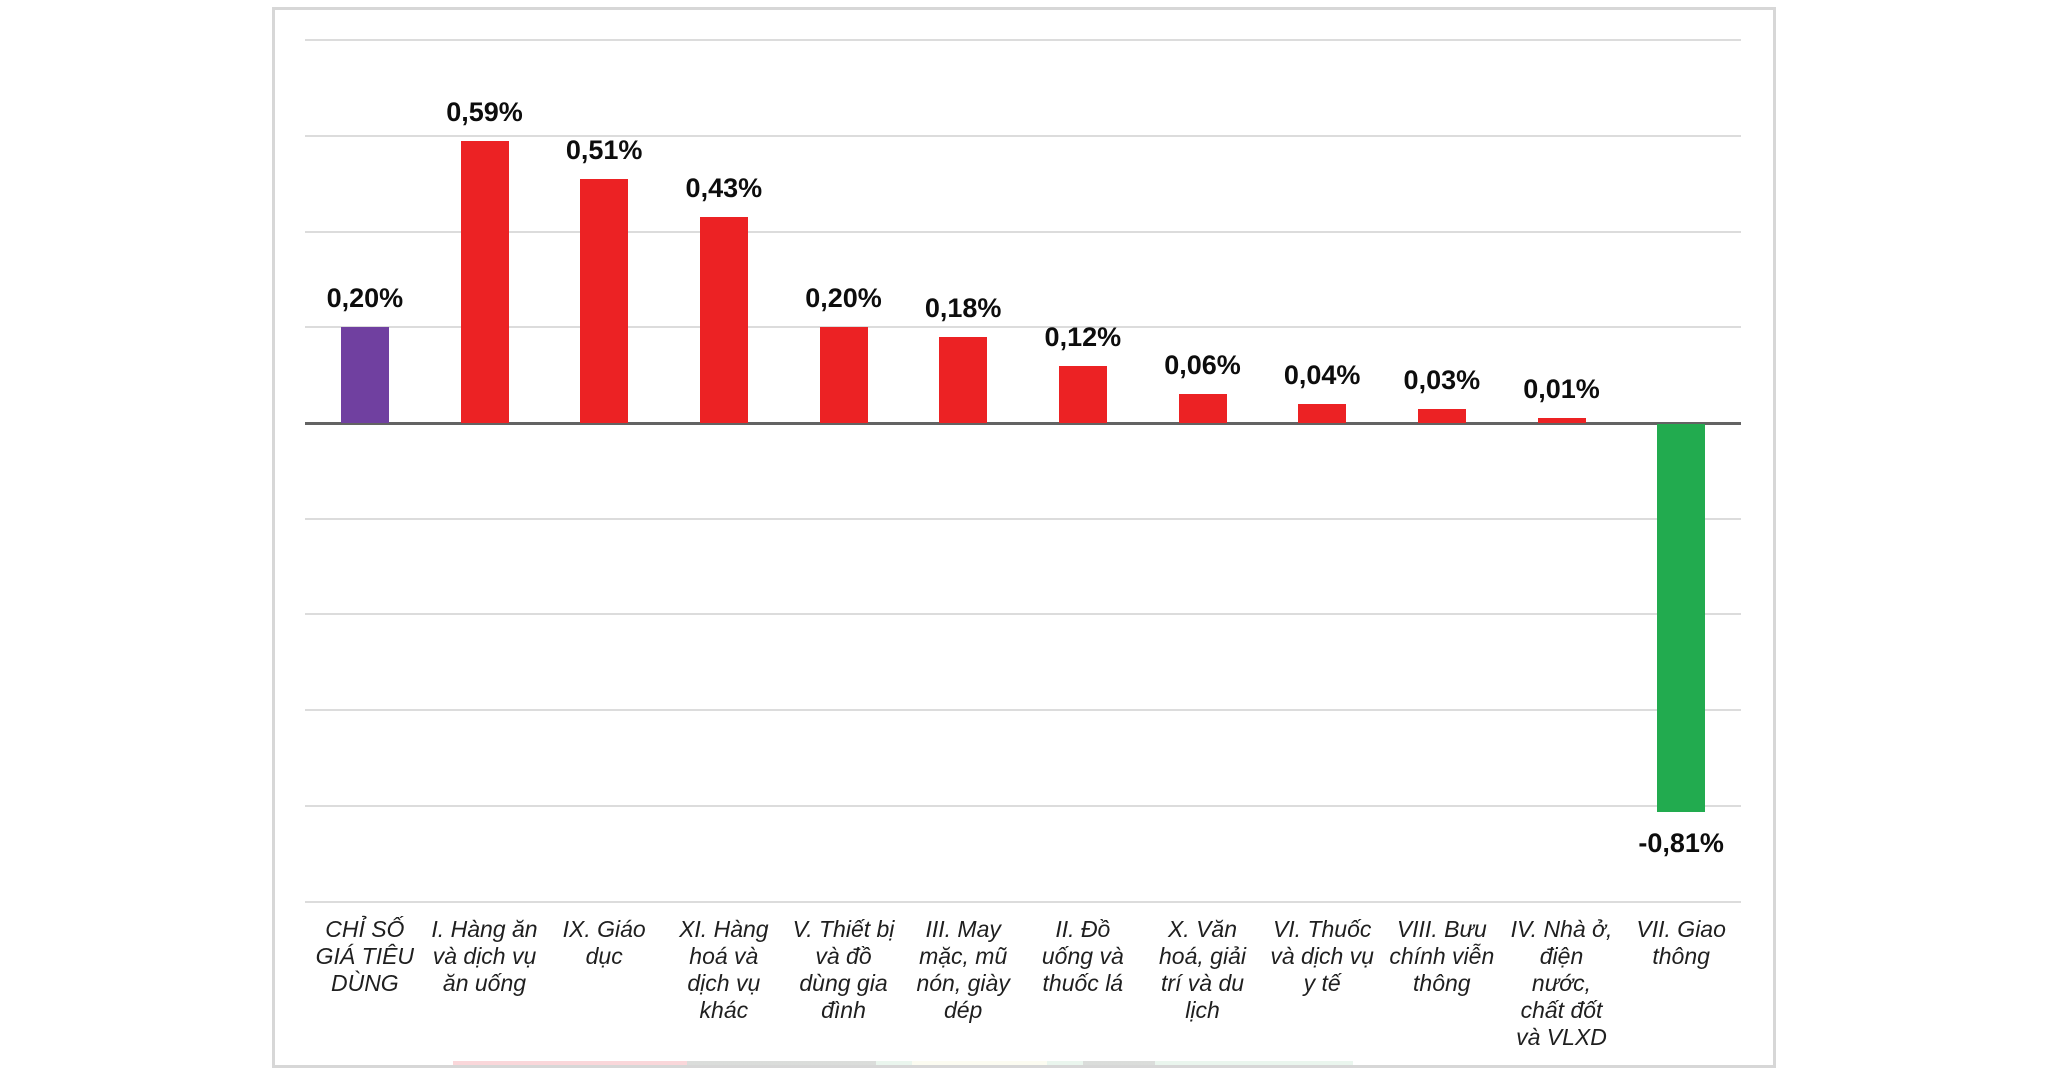 Image resolution: width=2048 pixels, height=1080 pixels. What do you see at coordinates (365, 956) in the screenshot?
I see `category-label: CHỈ SỐ GIÁ TIÊU DÙNG` at bounding box center [365, 956].